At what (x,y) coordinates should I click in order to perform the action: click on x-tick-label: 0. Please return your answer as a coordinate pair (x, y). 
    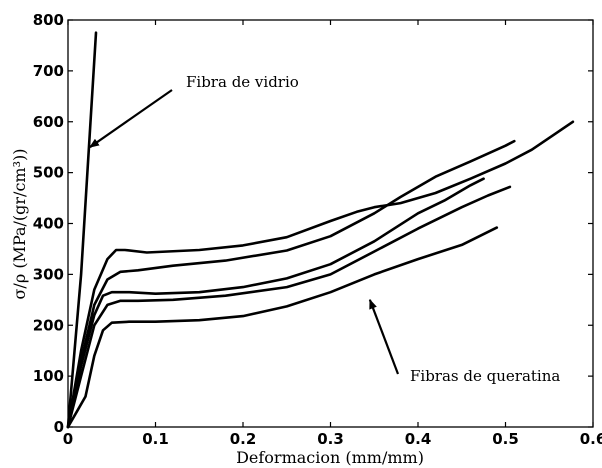
    Looking at the image, I should click on (68, 439).